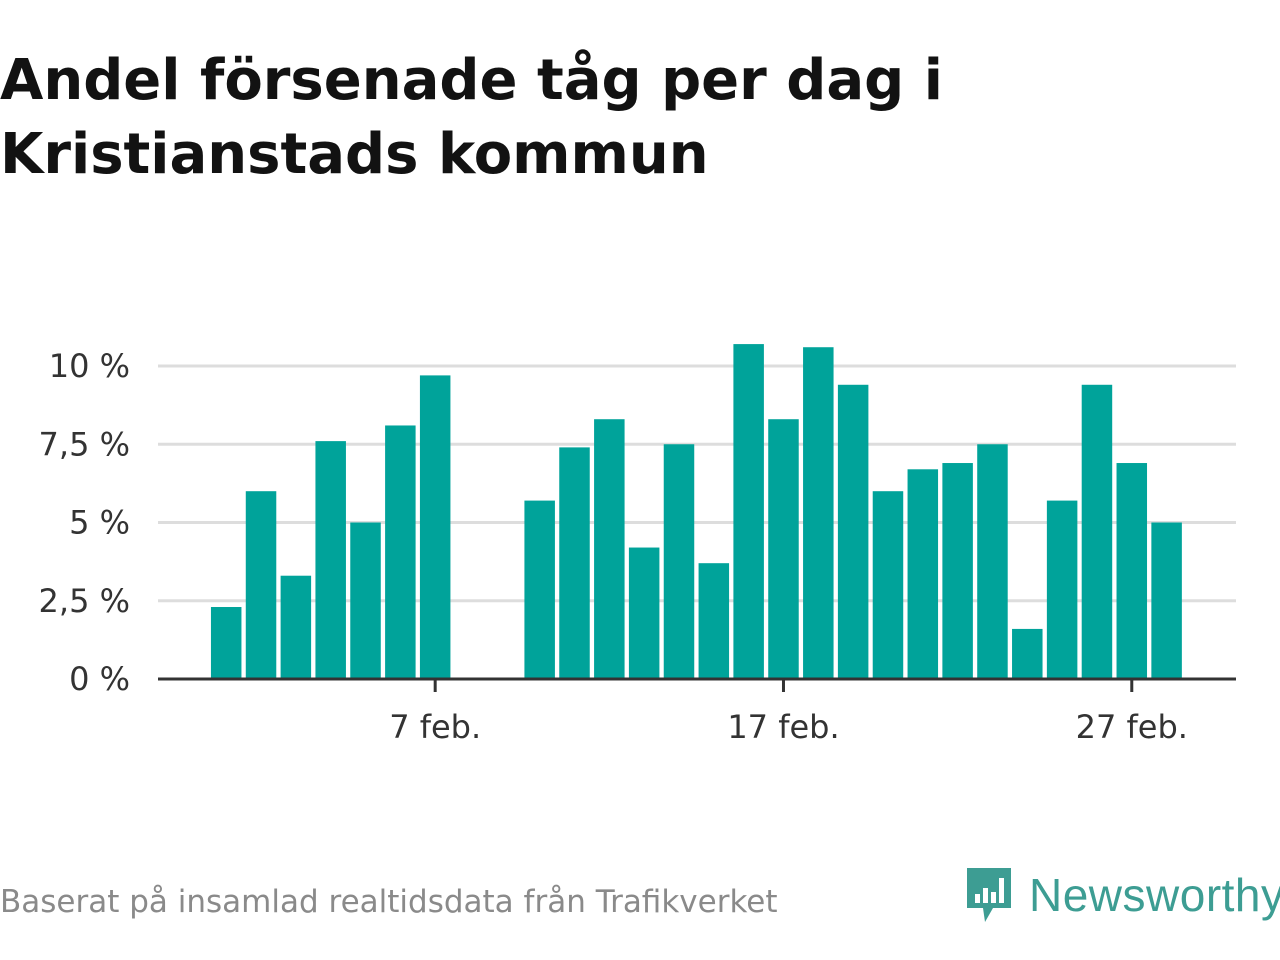 Image resolution: width=1280 pixels, height=960 pixels. Describe the element at coordinates (1154, 895) in the screenshot. I see `brand-name: Newsworthy` at that location.